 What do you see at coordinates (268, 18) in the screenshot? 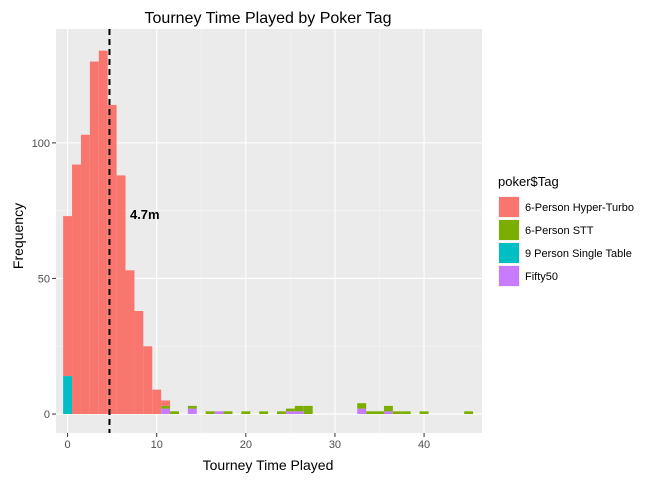
I see `chart-title: Tourney Time Played by Poker Tag` at bounding box center [268, 18].